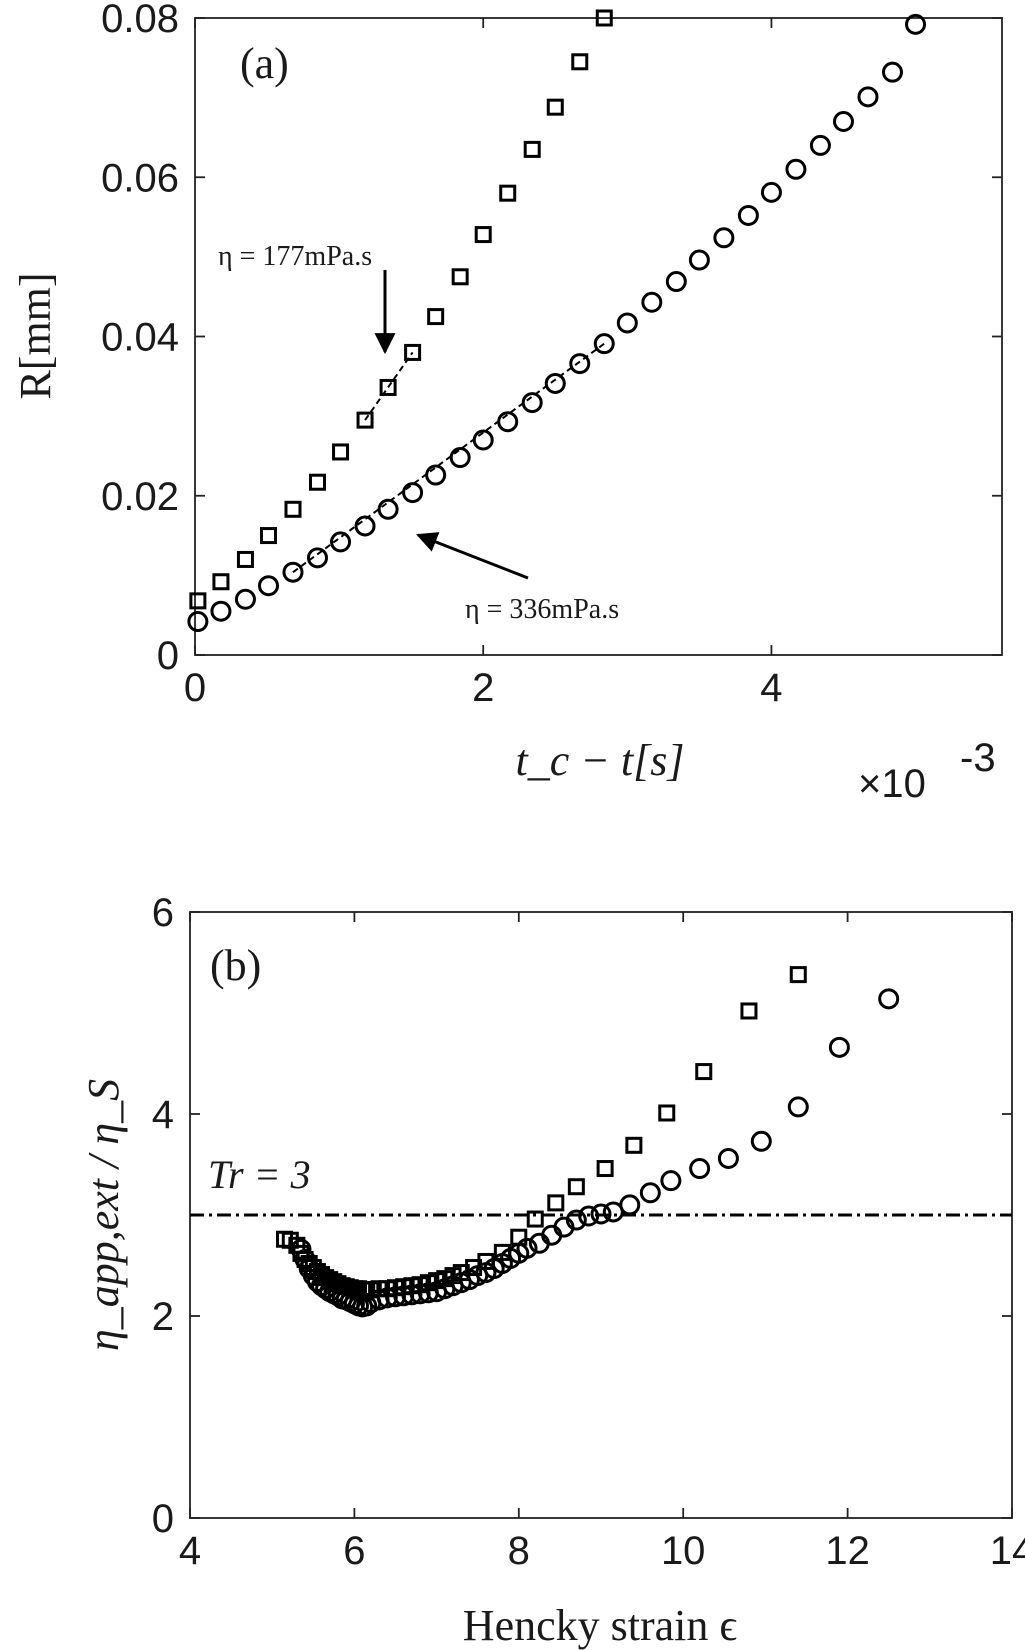  What do you see at coordinates (354, 1551) in the screenshot?
I see `panel-b-xtick-label: 6` at bounding box center [354, 1551].